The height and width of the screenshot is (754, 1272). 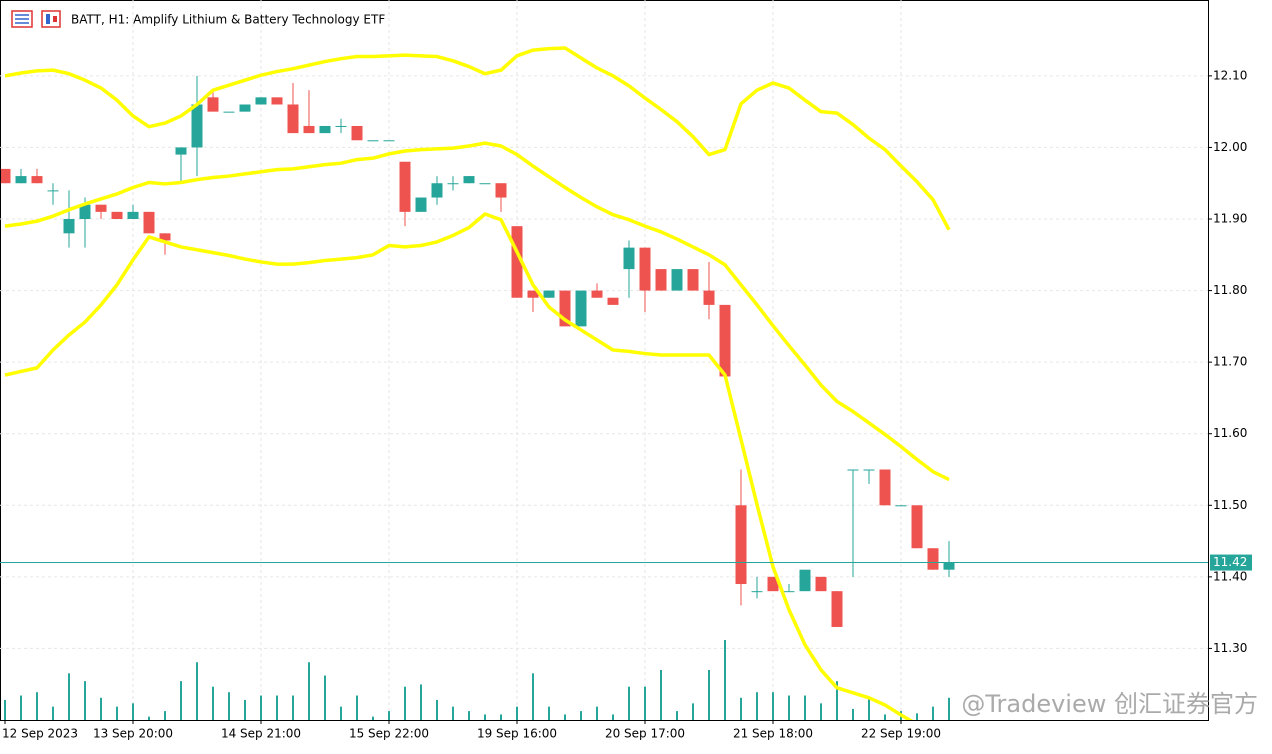 I want to click on x-tick-label: 20 Sep 17:00, so click(x=645, y=734).